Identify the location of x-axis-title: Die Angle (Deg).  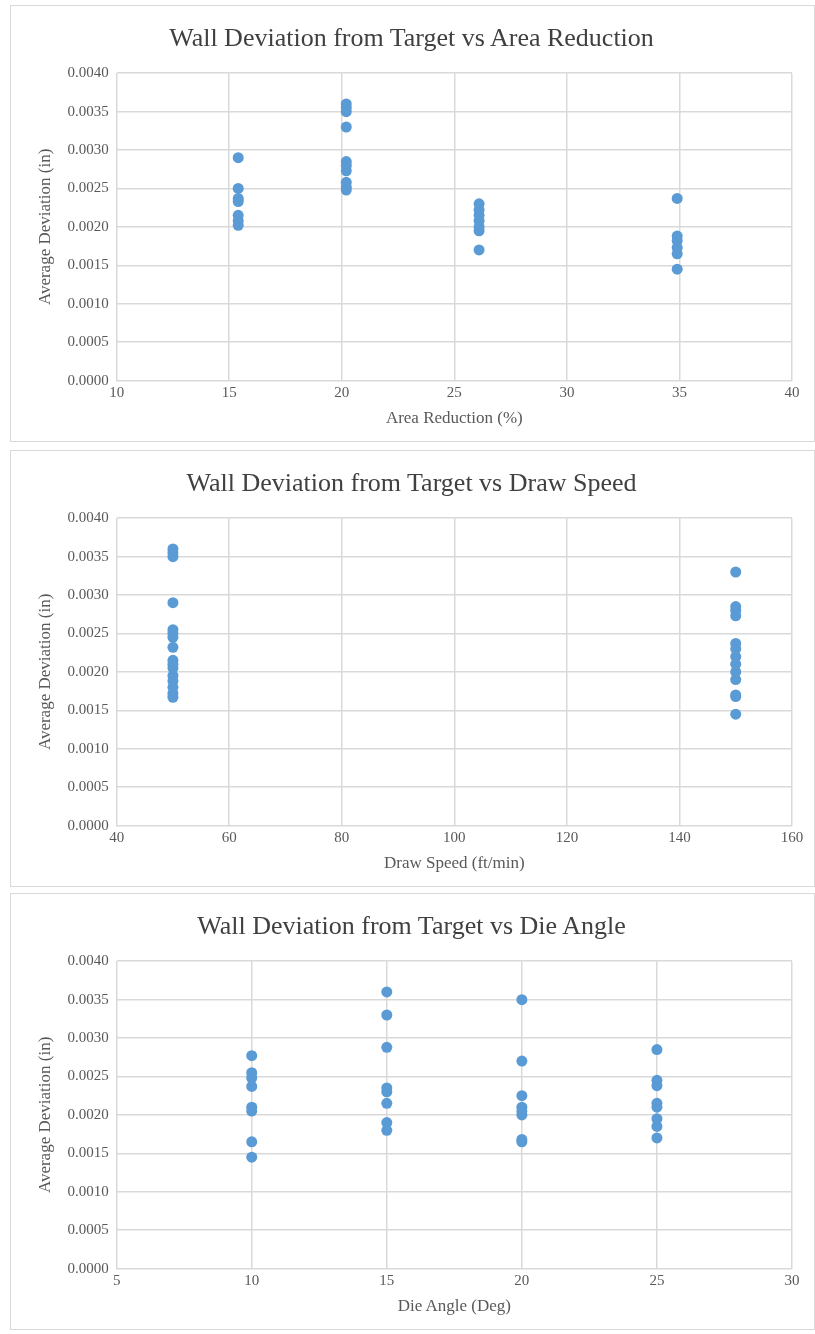
(454, 1306).